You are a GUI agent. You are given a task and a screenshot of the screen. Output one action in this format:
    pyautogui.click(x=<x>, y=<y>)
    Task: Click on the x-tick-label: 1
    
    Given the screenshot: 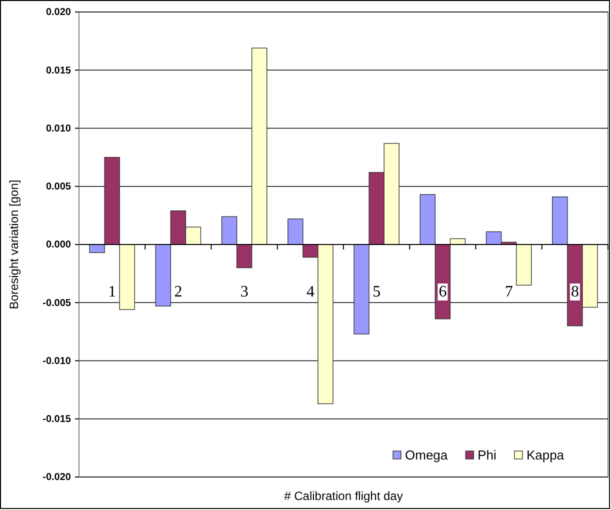 What is the action you would take?
    pyautogui.click(x=112, y=292)
    